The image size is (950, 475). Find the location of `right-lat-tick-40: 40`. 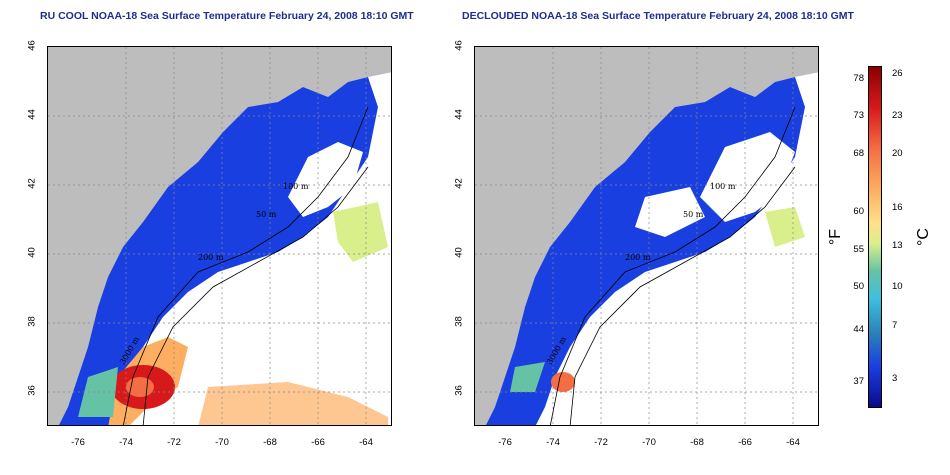

right-lat-tick-40: 40 is located at coordinates (459, 252).